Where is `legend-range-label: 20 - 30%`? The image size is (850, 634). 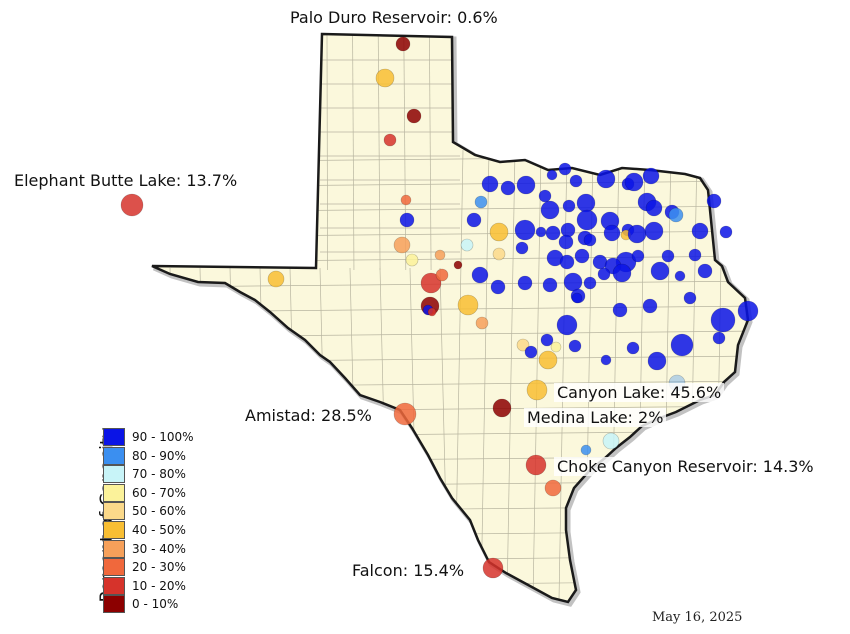 legend-range-label: 20 - 30% is located at coordinates (159, 567).